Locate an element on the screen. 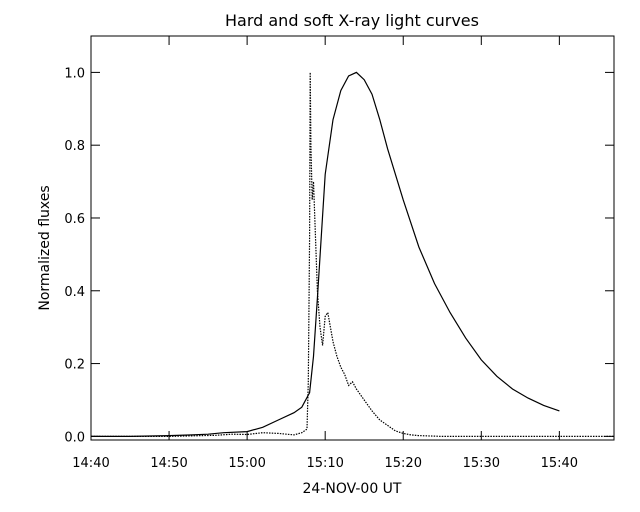  y-tick-label: 0.6 is located at coordinates (74, 219).